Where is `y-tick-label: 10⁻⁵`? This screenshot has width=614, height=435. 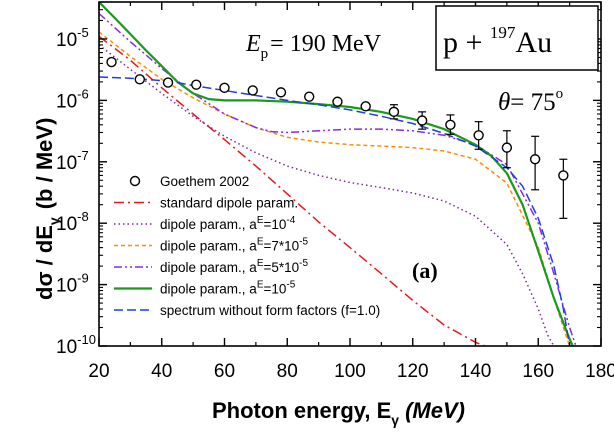 y-tick-label: 10⁻⁵ is located at coordinates (72, 38).